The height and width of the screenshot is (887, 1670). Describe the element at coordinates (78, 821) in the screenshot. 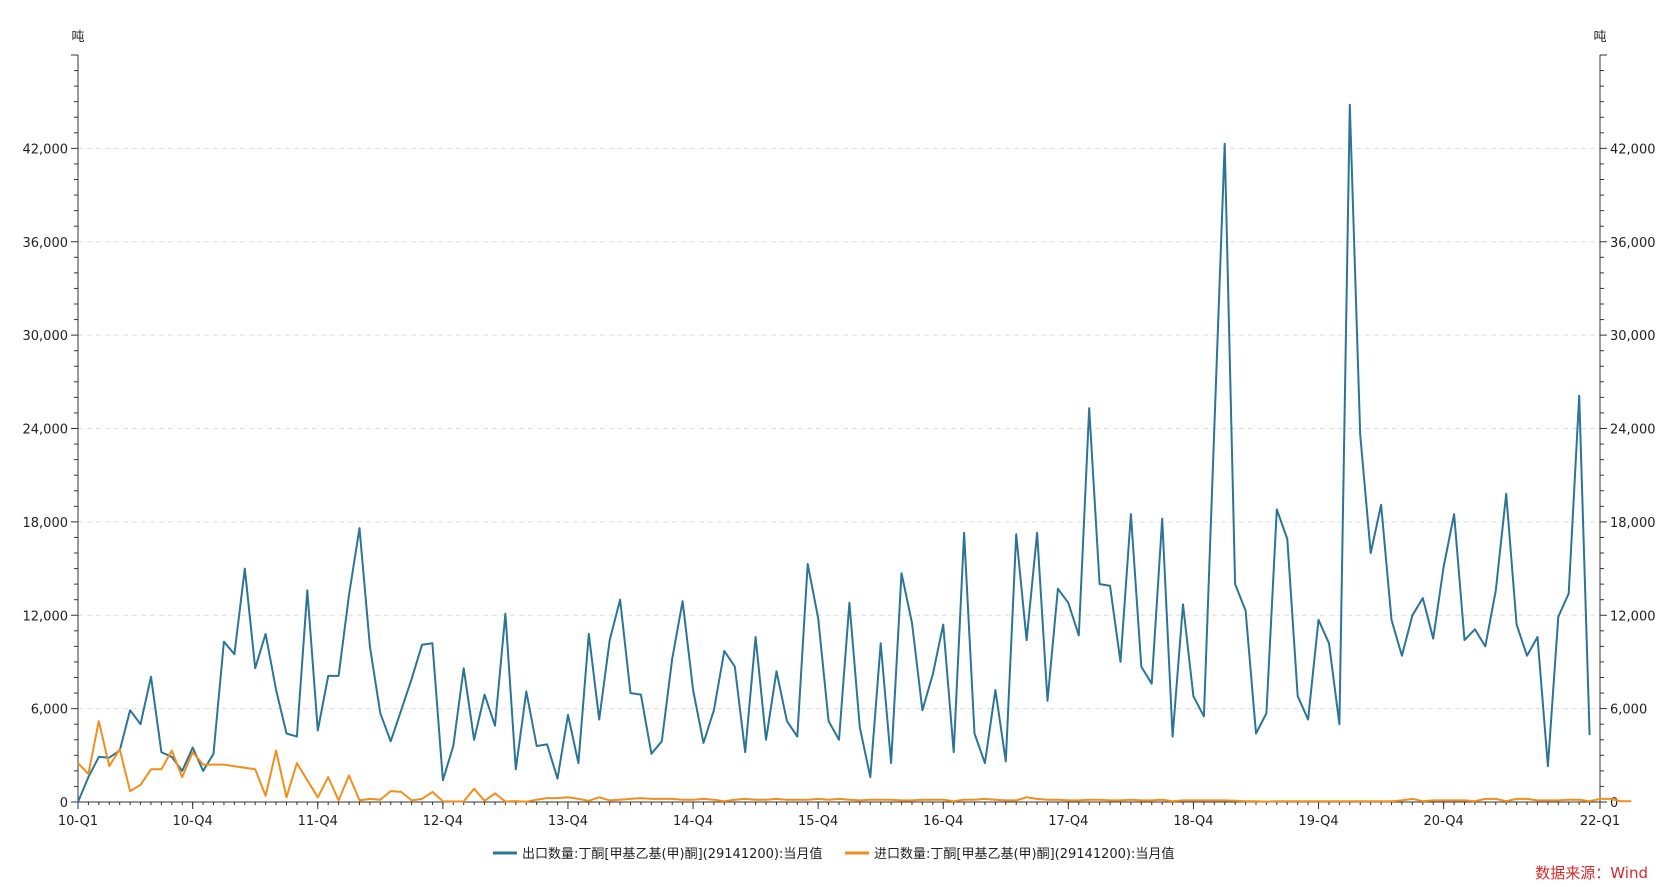

I see `x-axis-tick-label: 10-Q1` at that location.